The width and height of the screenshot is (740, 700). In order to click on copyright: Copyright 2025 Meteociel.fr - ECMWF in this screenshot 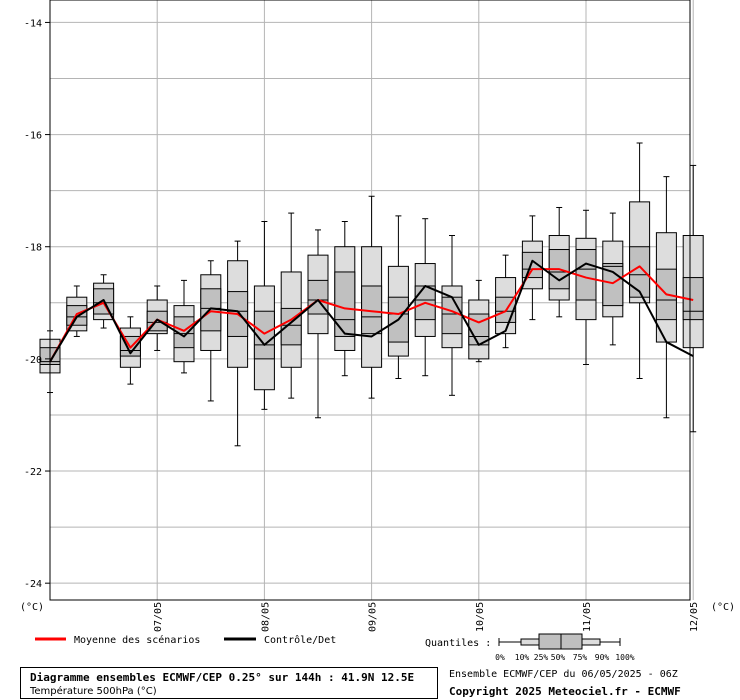, I will do `click(565, 691)`.